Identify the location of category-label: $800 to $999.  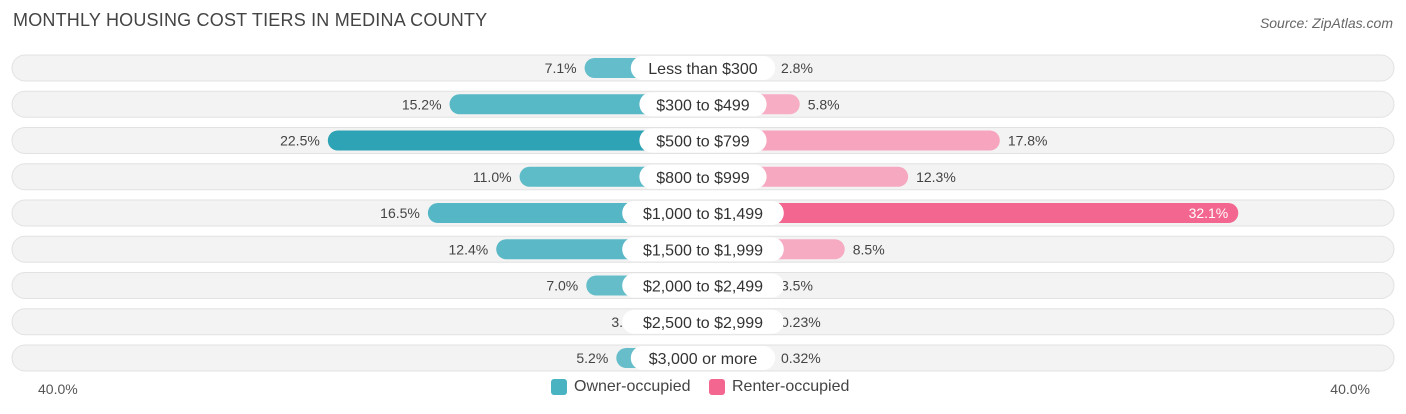
(703, 178).